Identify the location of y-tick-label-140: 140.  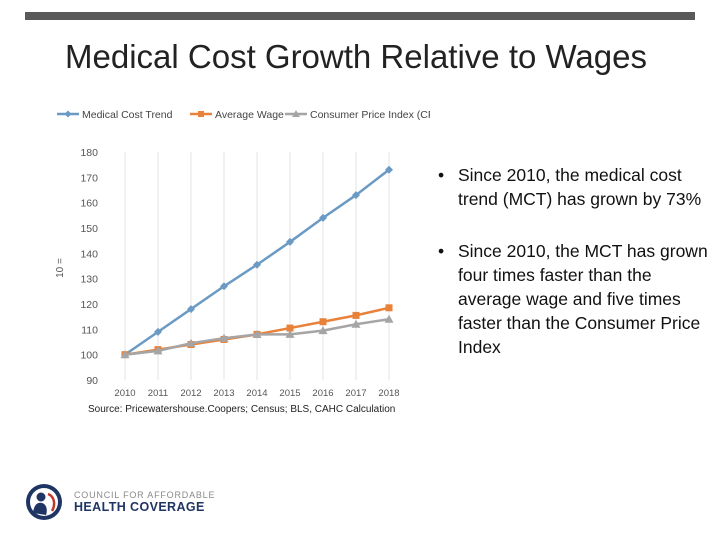
(89, 254).